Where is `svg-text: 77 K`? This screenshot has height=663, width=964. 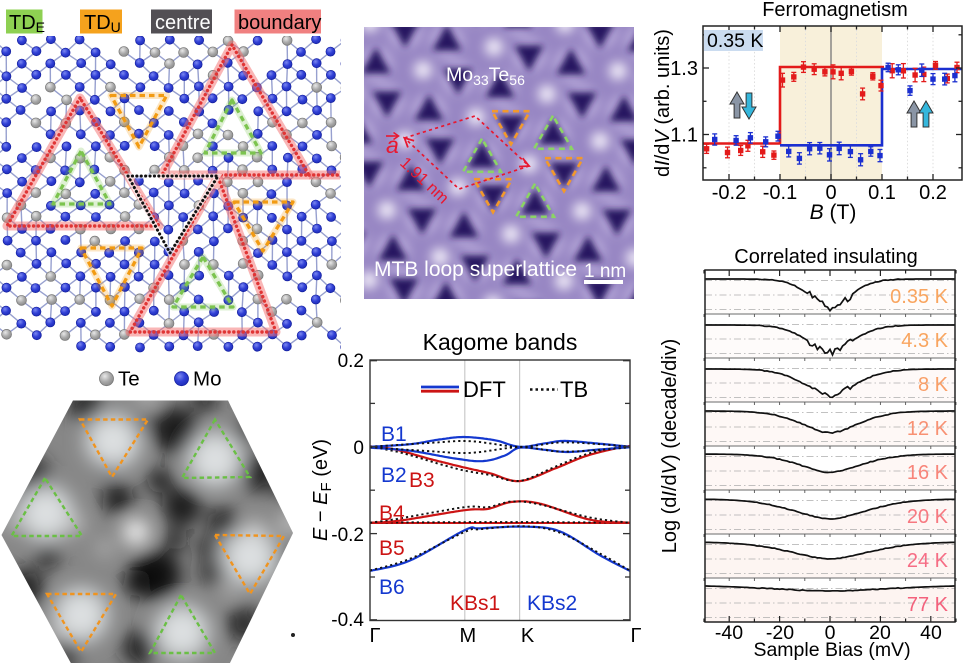 svg-text: 77 K is located at coordinates (928, 605).